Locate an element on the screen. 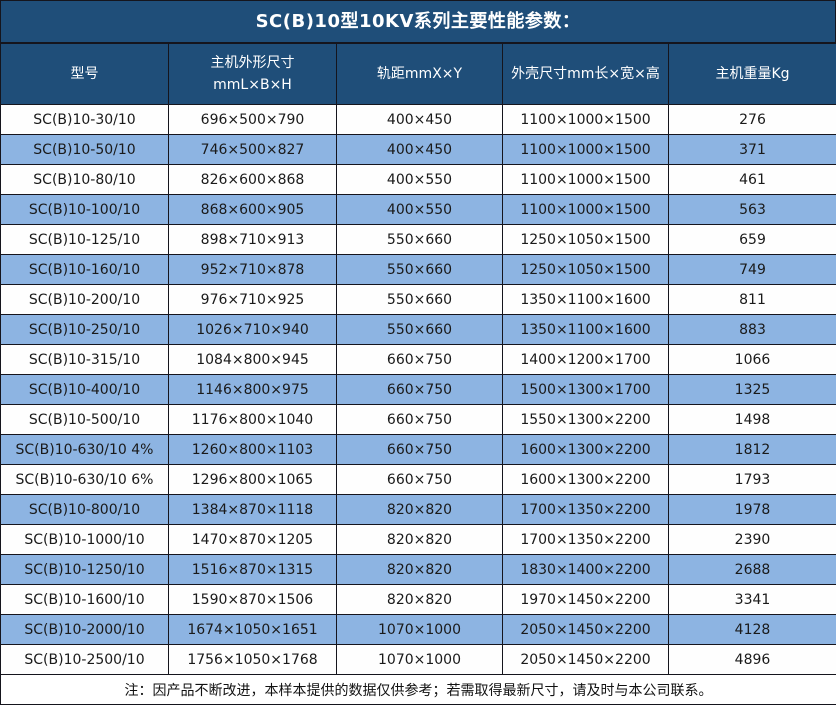 This screenshot has width=836, height=705. table-cell: 1550×1300×2200 is located at coordinates (585, 419).